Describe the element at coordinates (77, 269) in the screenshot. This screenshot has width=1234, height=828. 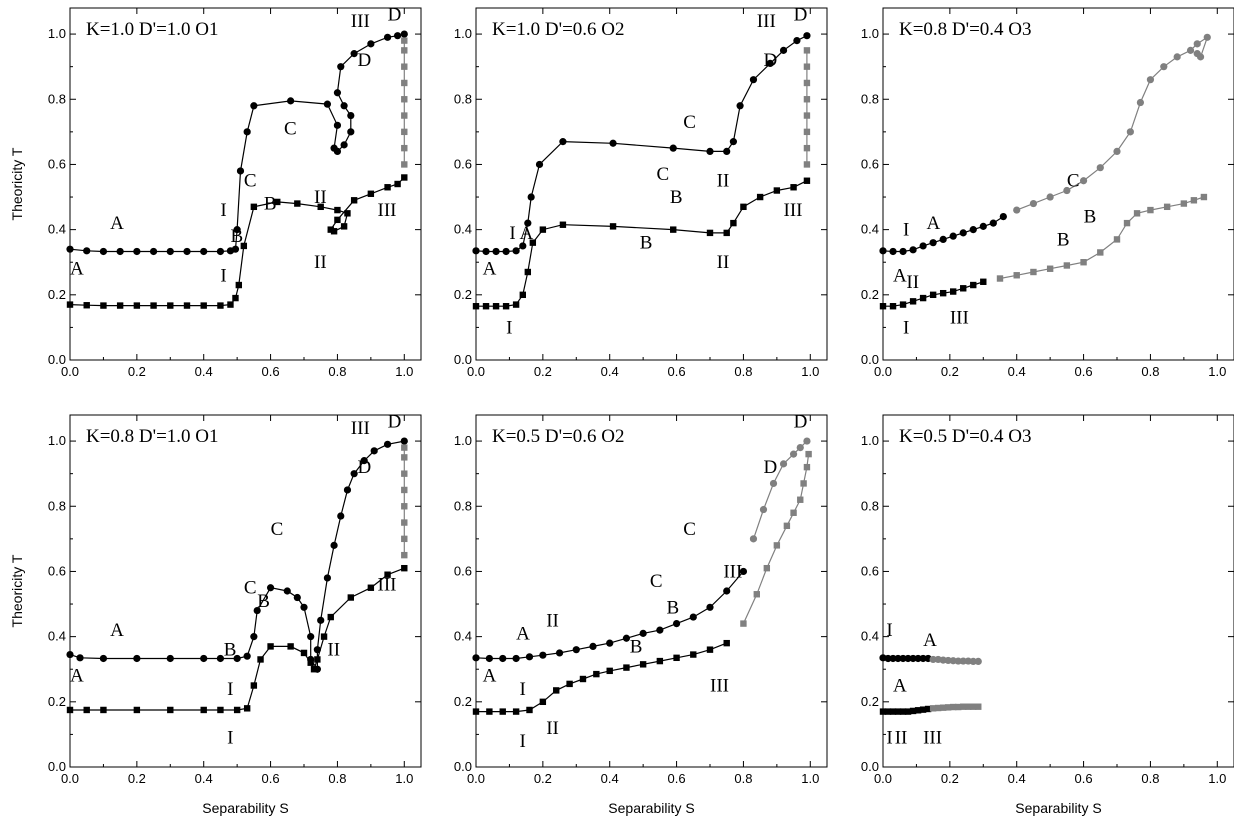
I see `region-annotation: A` at that location.